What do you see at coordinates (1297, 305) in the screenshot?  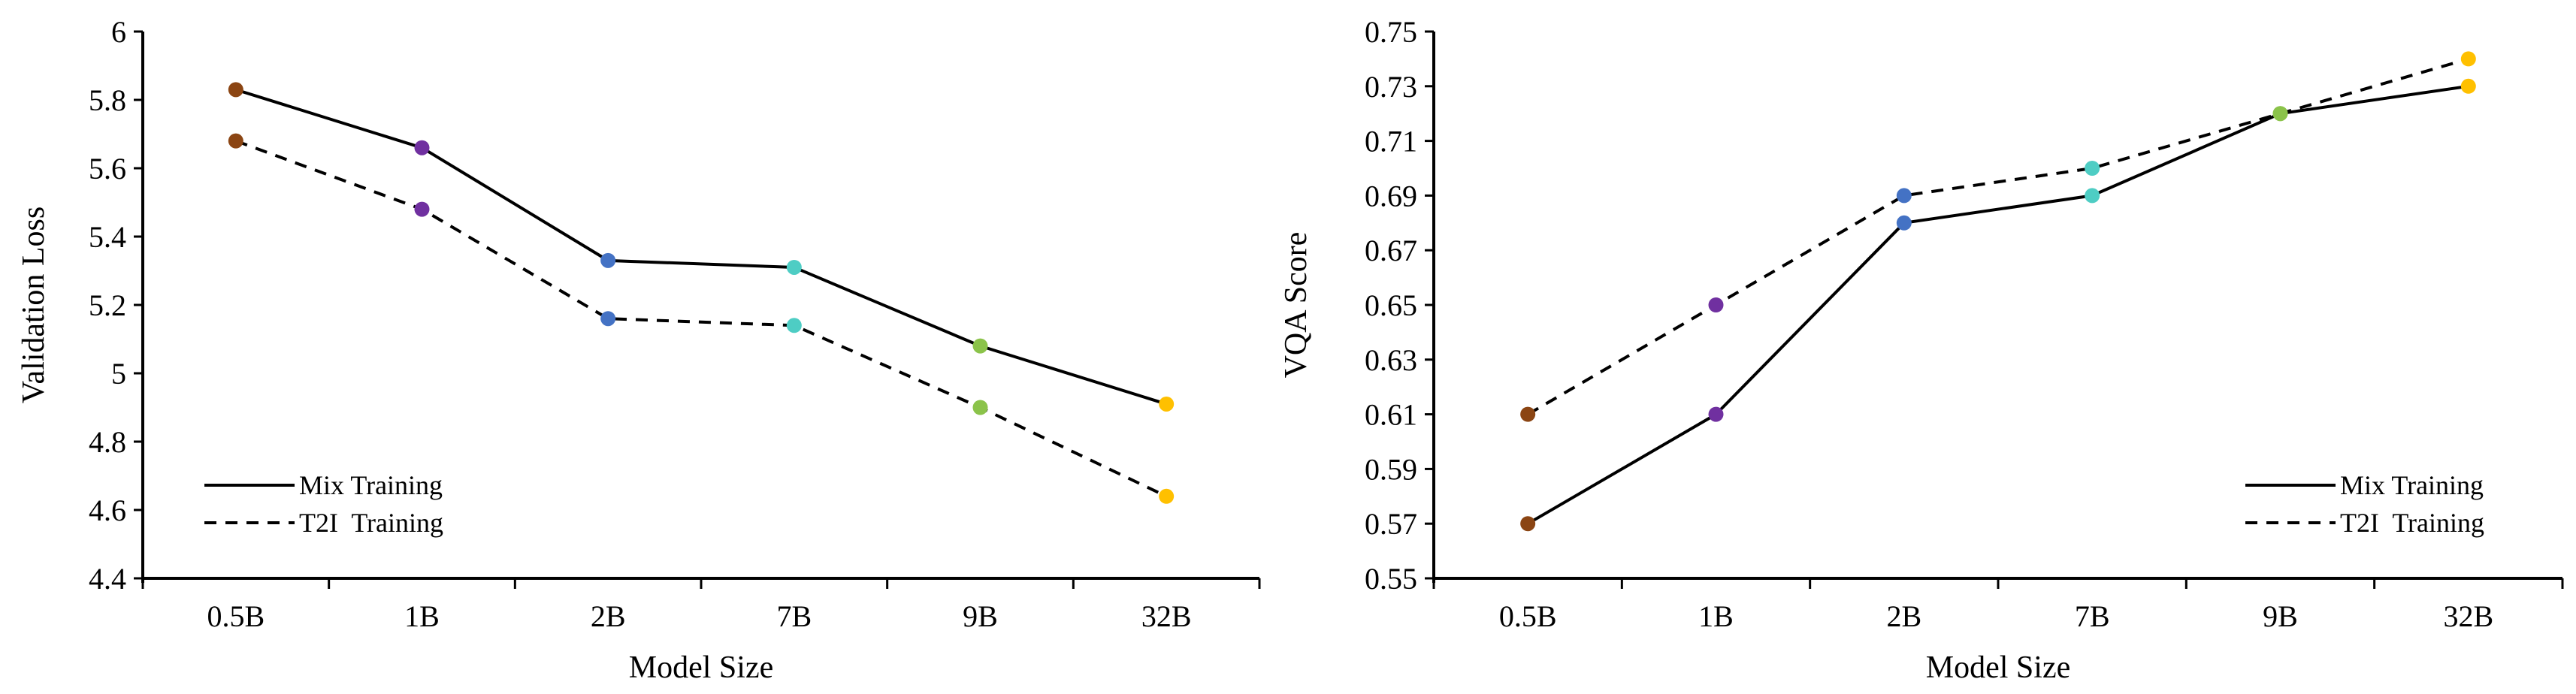 I see `y-axis-title: VQA Score` at bounding box center [1297, 305].